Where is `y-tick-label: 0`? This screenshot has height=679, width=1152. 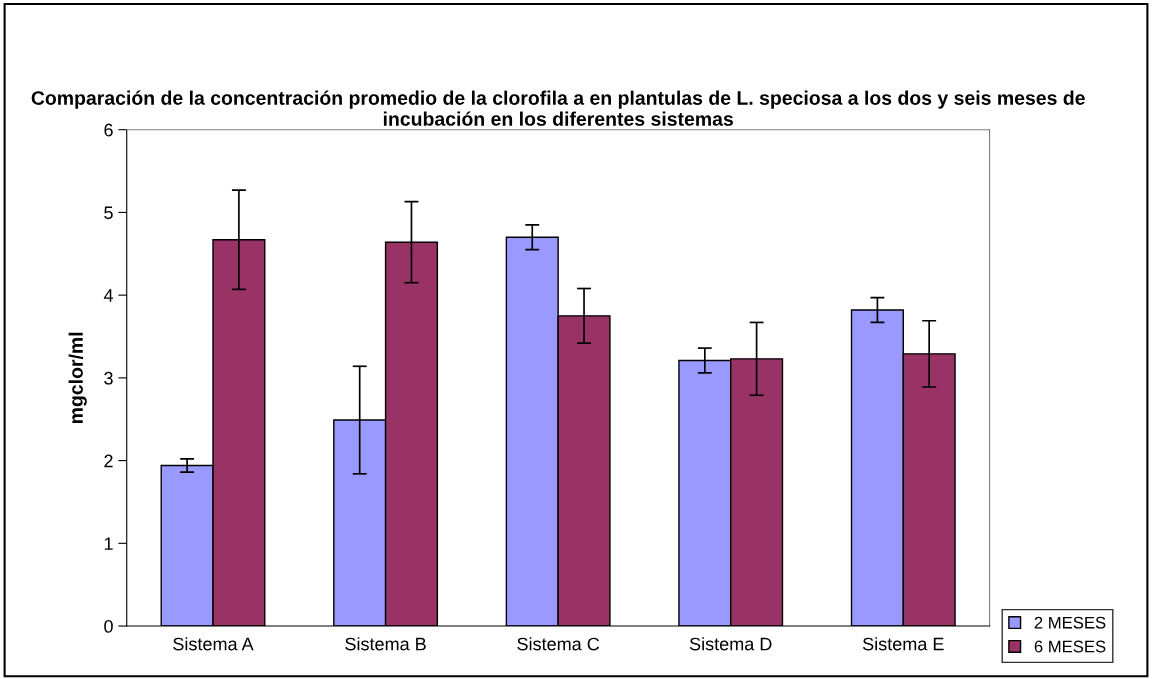 y-tick-label: 0 is located at coordinates (108, 626).